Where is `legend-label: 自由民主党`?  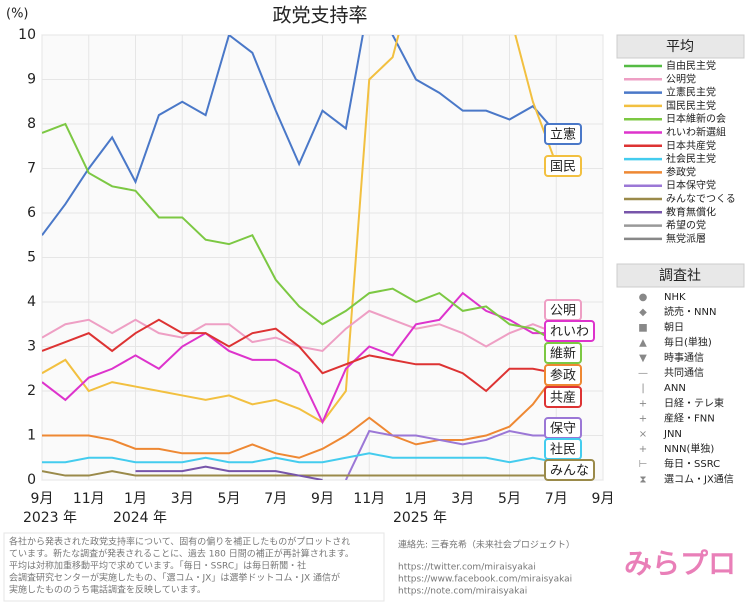
legend-label: 自由民主党 is located at coordinates (691, 65).